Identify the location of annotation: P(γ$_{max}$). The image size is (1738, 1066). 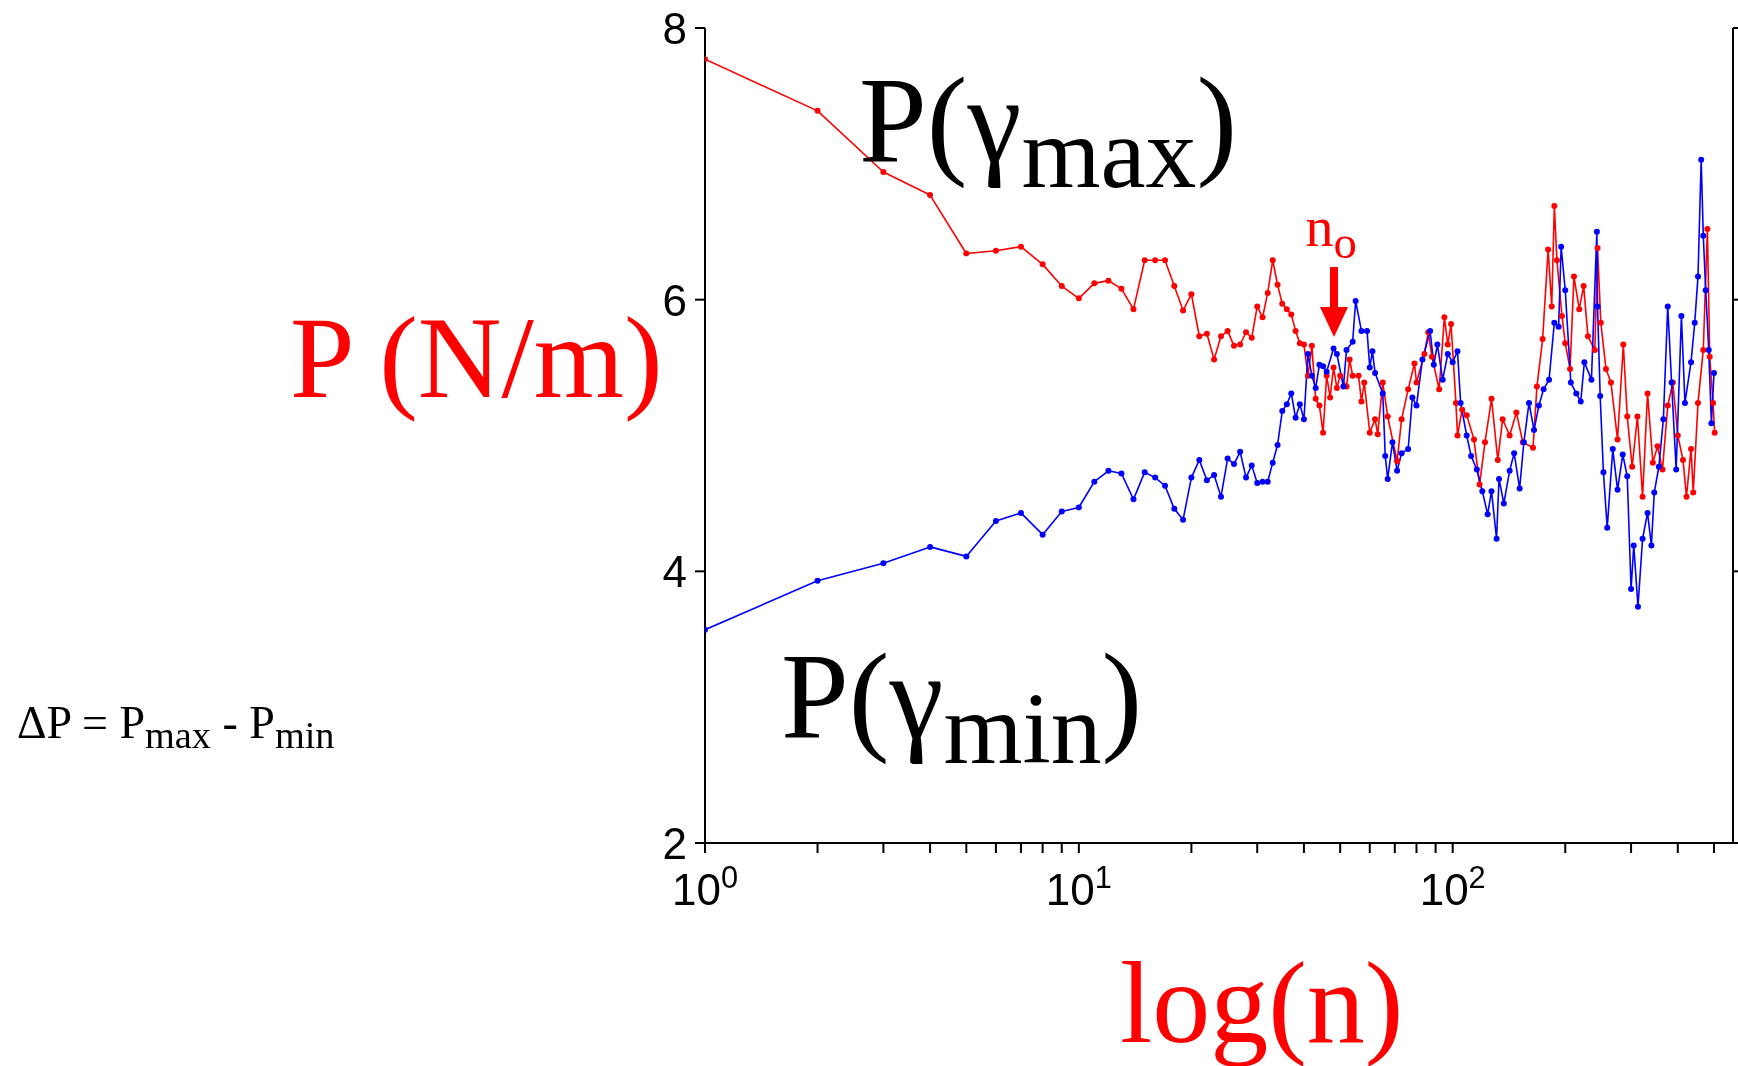
(1048, 131).